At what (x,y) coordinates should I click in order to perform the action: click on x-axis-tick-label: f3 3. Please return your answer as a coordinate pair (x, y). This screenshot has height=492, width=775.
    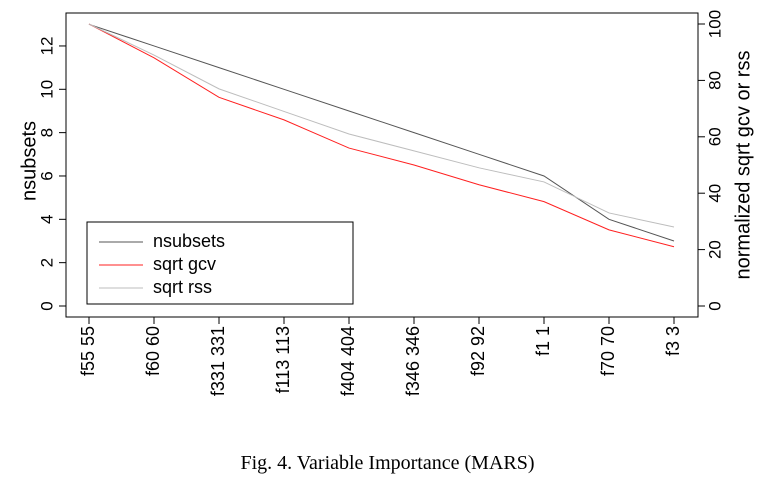
    Looking at the image, I should click on (673, 341).